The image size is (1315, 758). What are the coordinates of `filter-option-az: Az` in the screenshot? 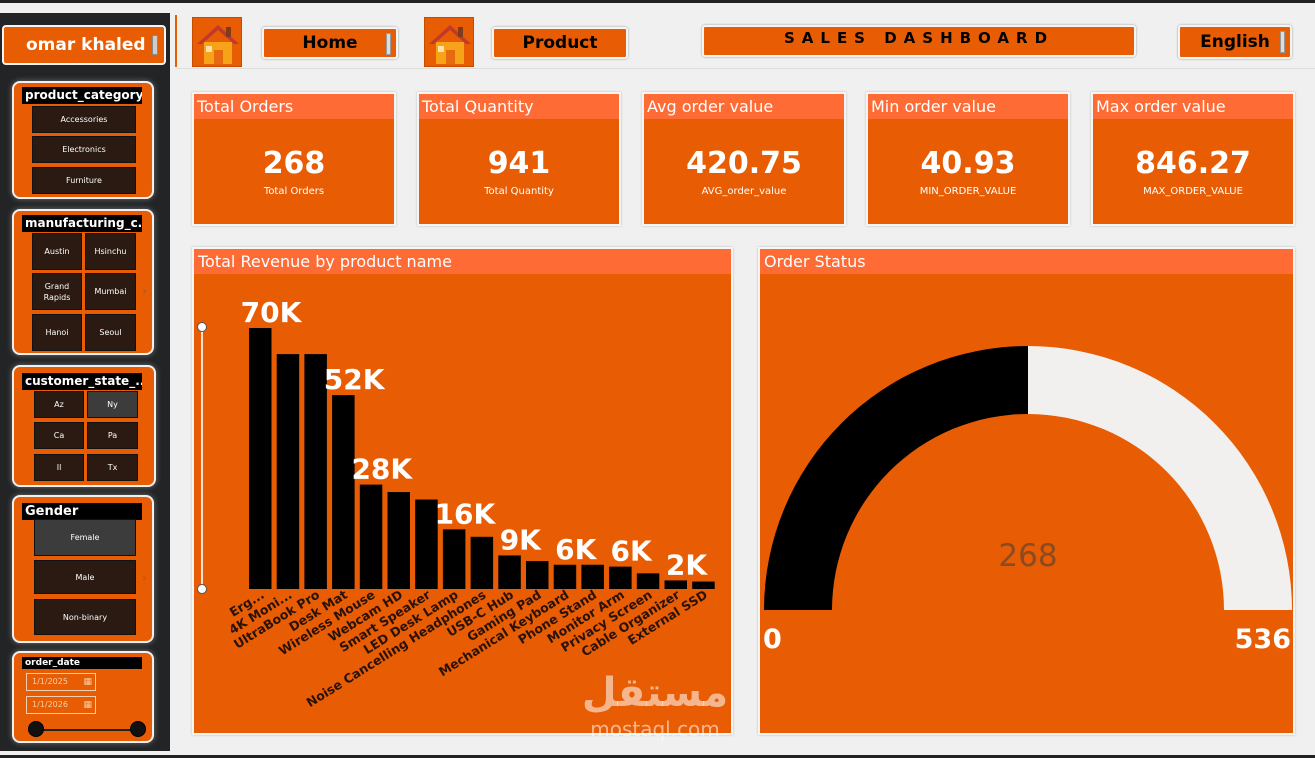 It's located at (59, 404).